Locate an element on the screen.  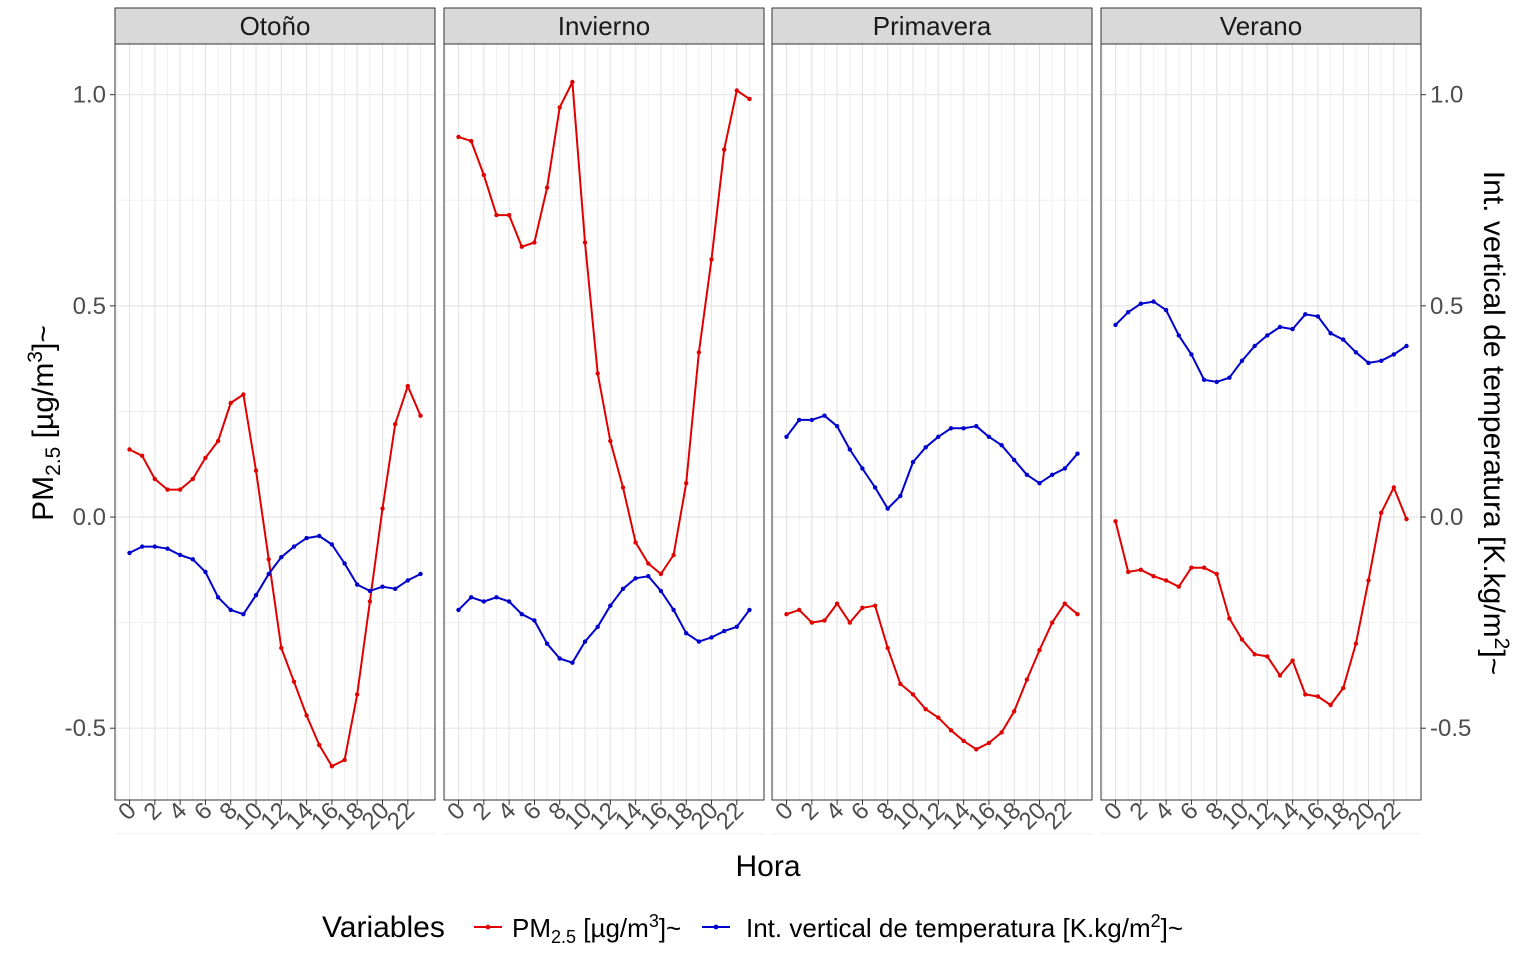
right-y-axis: -0.5 0.0 0.5 1.0 is located at coordinates (1446, 412).